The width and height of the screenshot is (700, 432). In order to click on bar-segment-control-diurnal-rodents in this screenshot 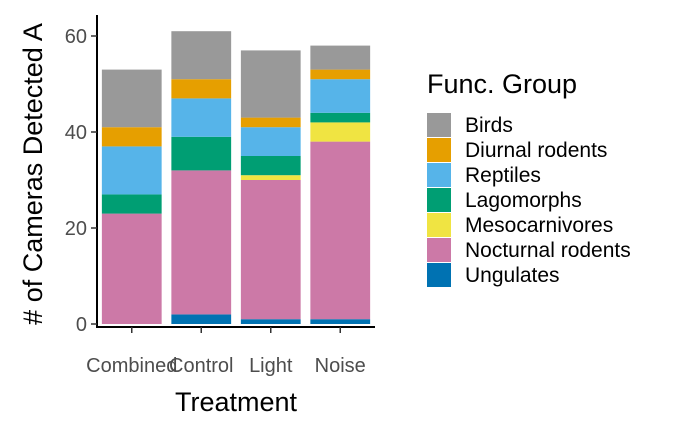, I will do `click(201, 89)`.